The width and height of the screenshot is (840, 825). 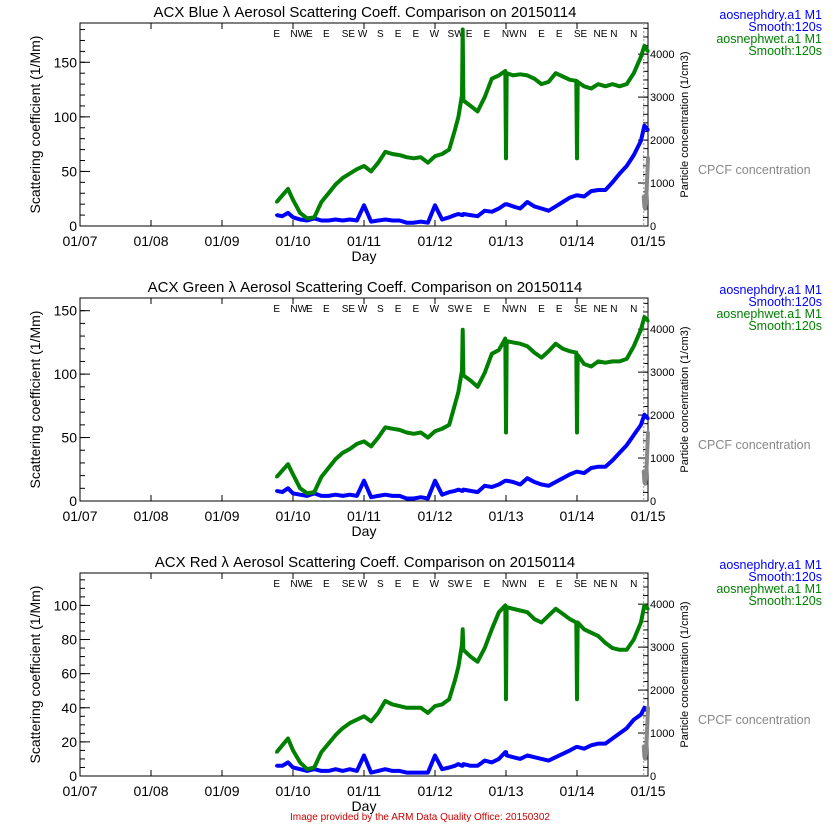 I want to click on legend-entry: Smooth:120s, so click(x=785, y=577).